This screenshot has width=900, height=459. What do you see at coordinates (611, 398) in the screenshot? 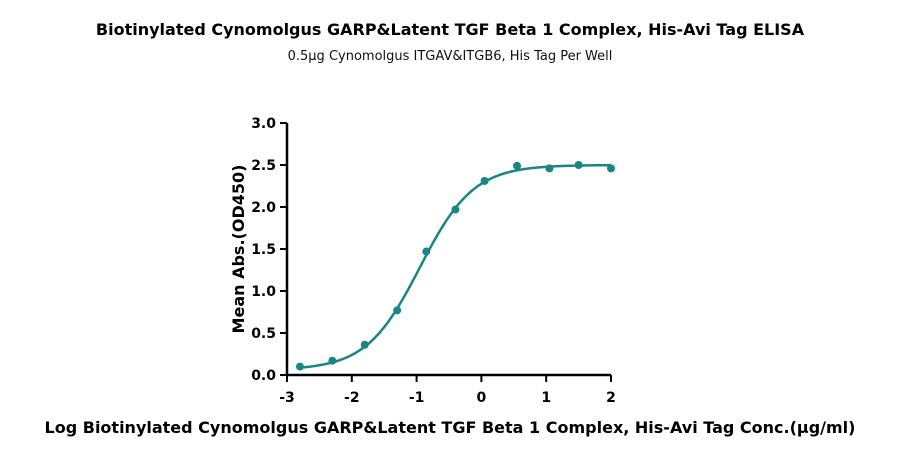
I see `x-tick-label: 2` at bounding box center [611, 398].